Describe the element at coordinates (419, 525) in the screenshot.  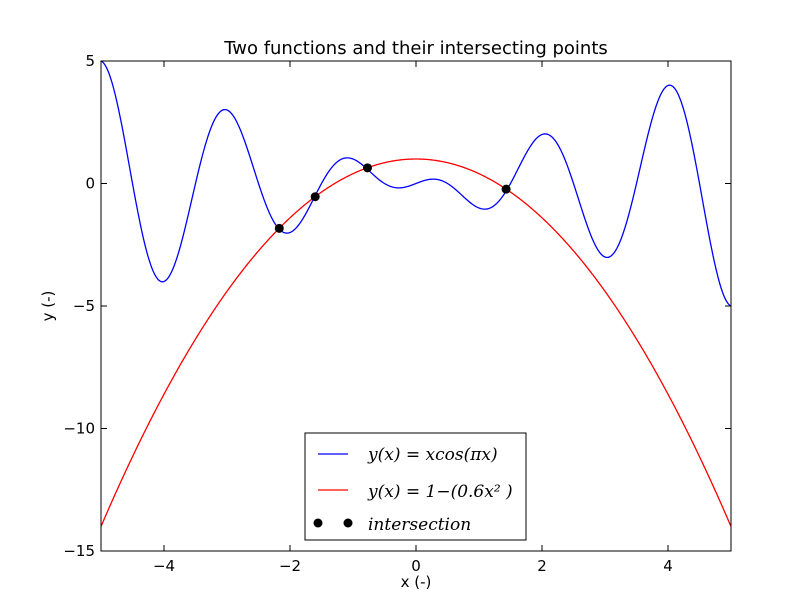
I see `legend-label-intersection: intersection` at that location.